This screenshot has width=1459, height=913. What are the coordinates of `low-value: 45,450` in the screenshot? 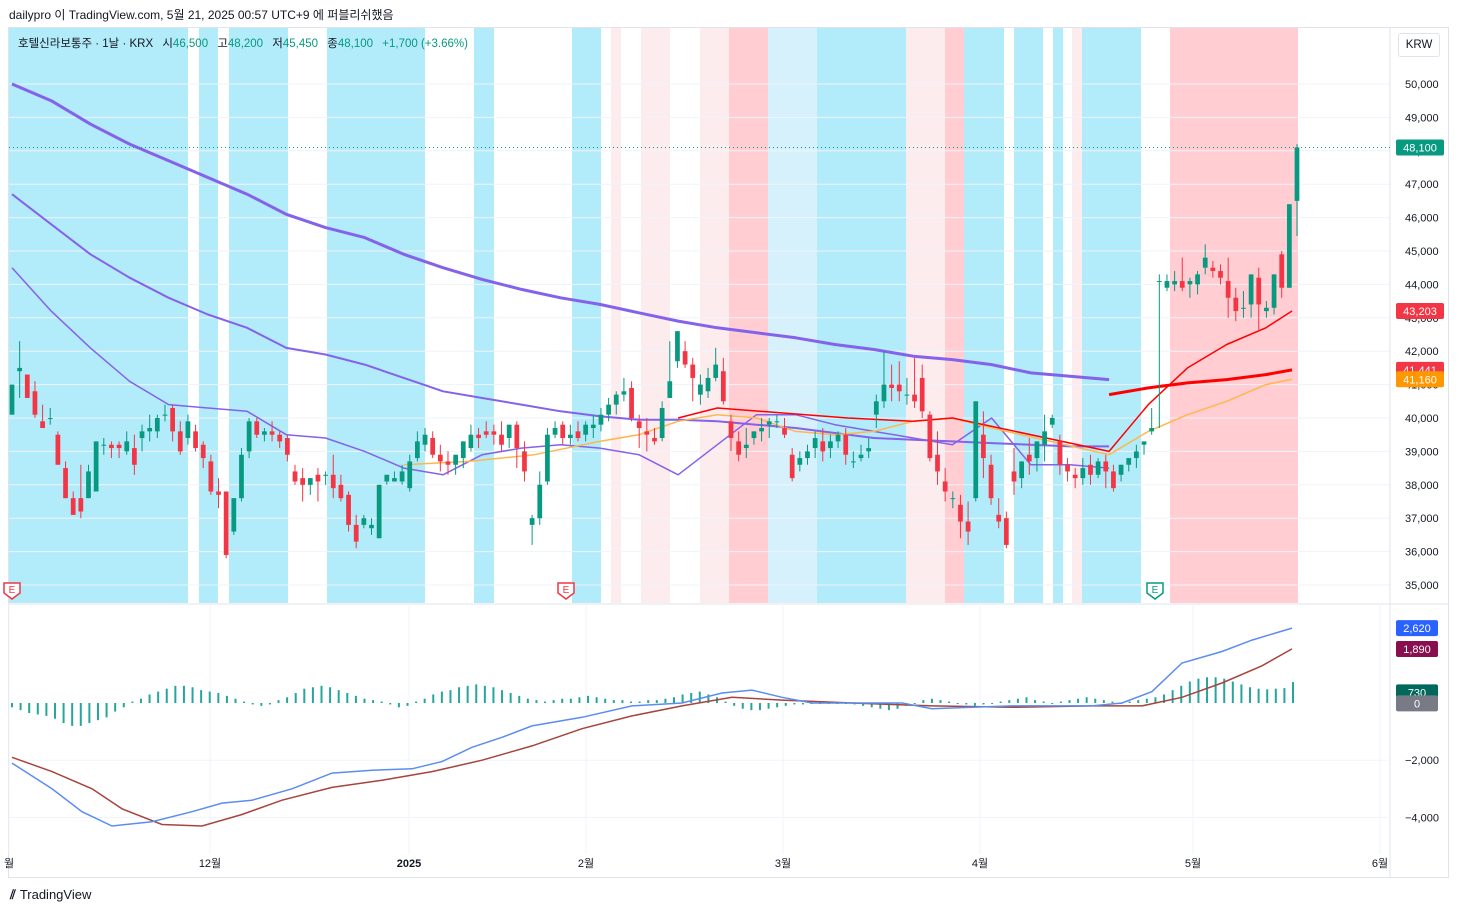 It's located at (300, 44).